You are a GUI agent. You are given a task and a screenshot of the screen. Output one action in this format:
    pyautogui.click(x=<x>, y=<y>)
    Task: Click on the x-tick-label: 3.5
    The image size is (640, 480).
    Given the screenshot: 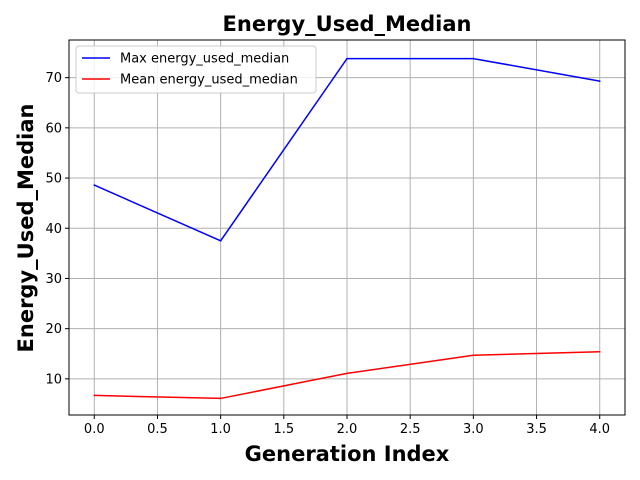 What is the action you would take?
    pyautogui.click(x=536, y=429)
    